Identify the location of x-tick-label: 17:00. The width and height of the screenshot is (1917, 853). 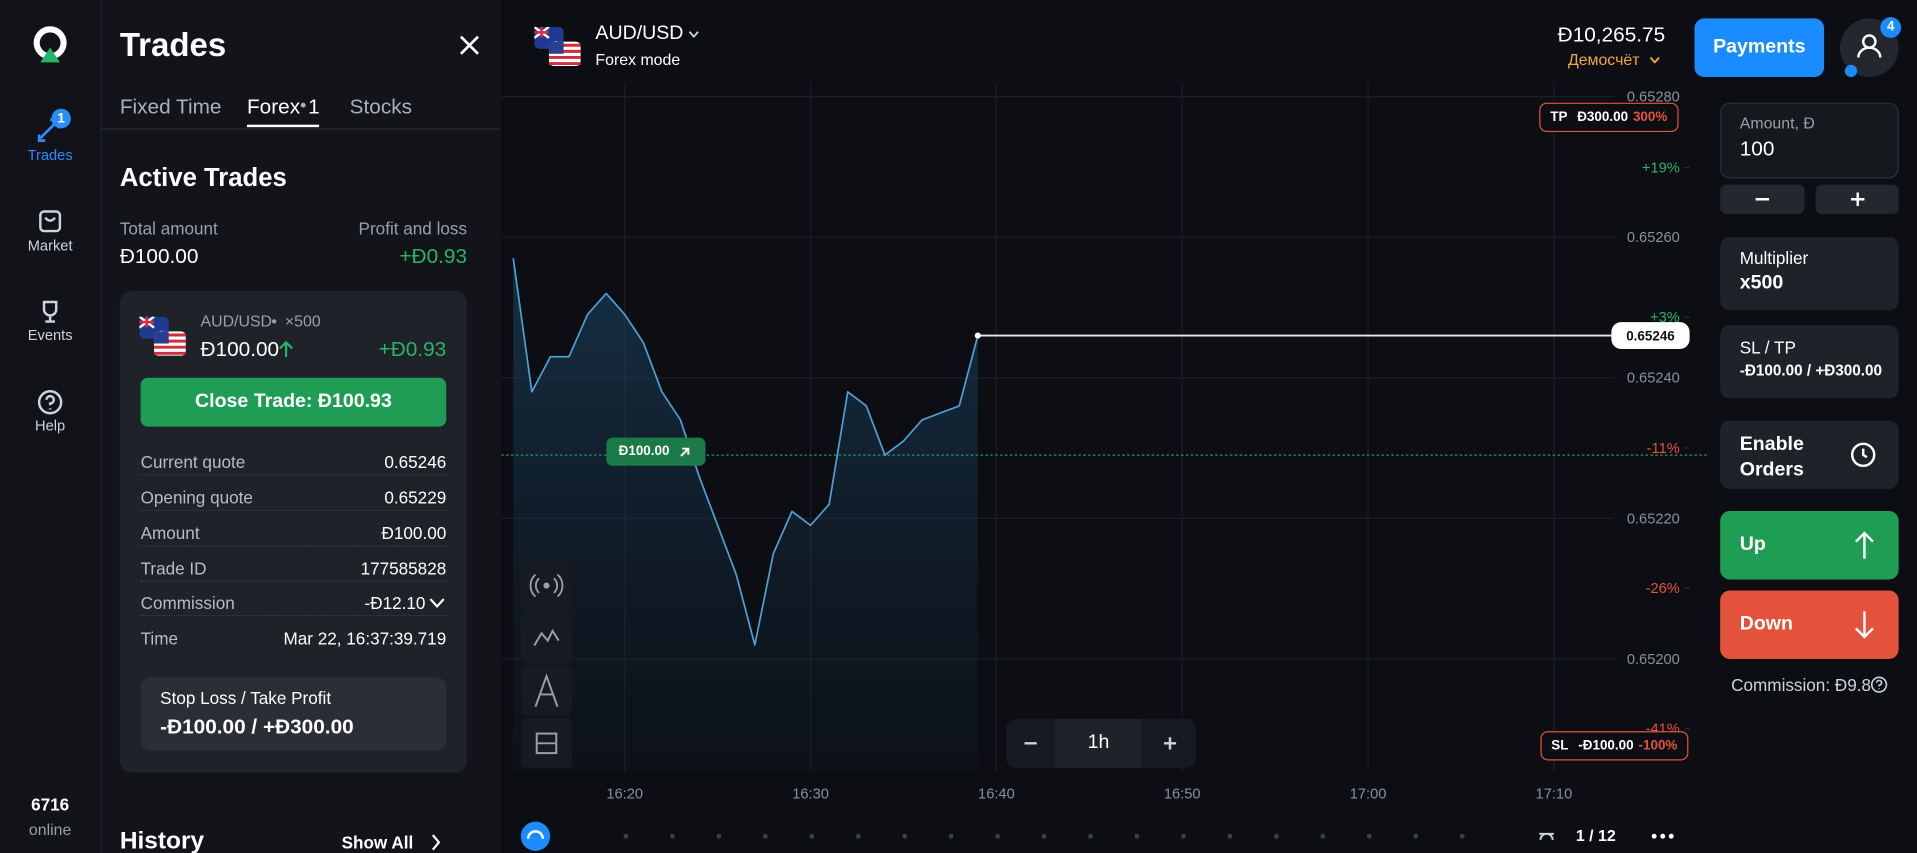
(1368, 794).